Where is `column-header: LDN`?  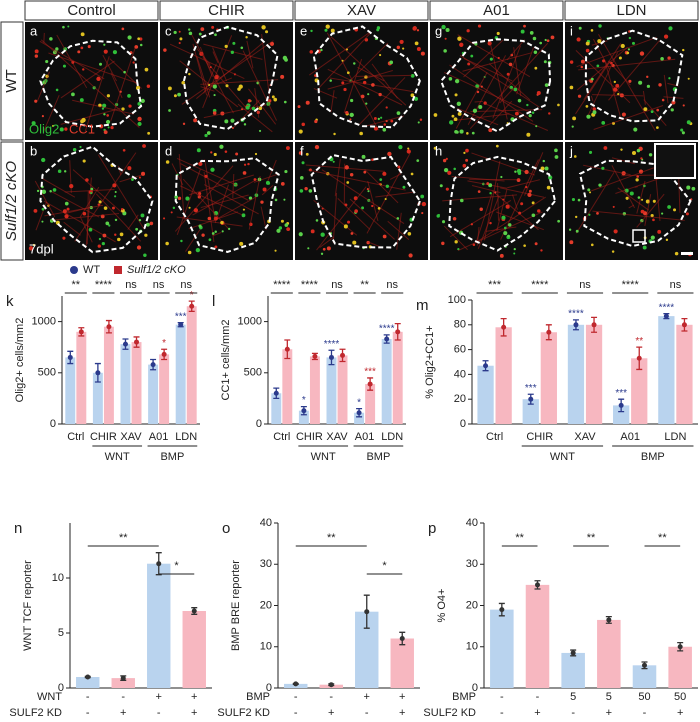
column-header: LDN is located at coordinates (631, 10).